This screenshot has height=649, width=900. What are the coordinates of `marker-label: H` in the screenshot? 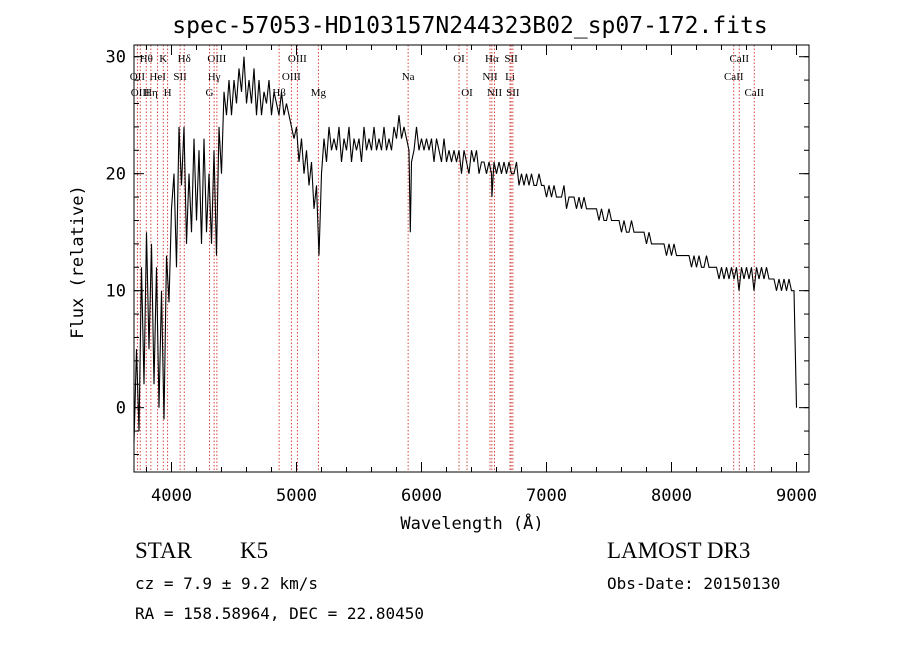 It's located at (168, 93).